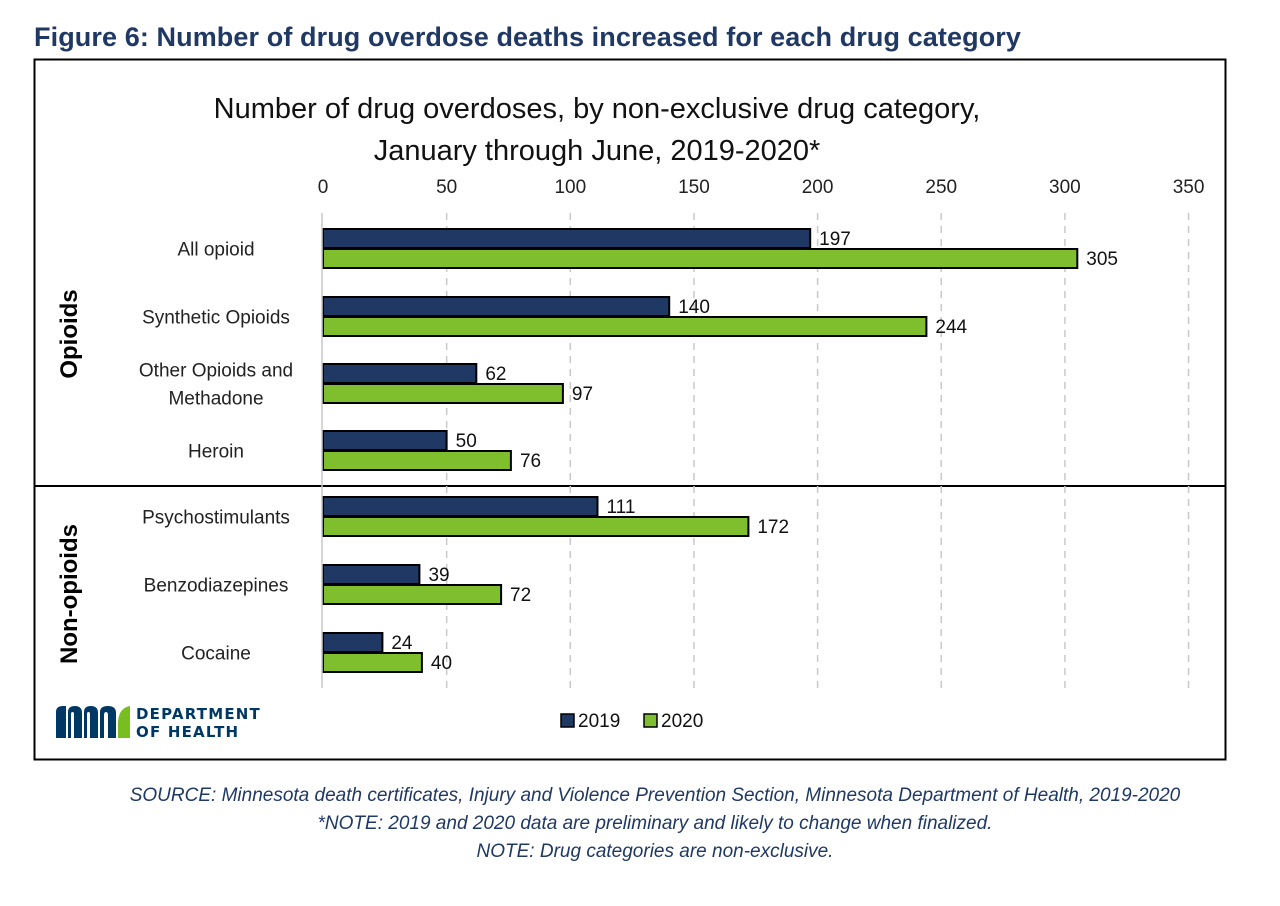  Describe the element at coordinates (441, 663) in the screenshot. I see `value-label-2020: 40` at that location.